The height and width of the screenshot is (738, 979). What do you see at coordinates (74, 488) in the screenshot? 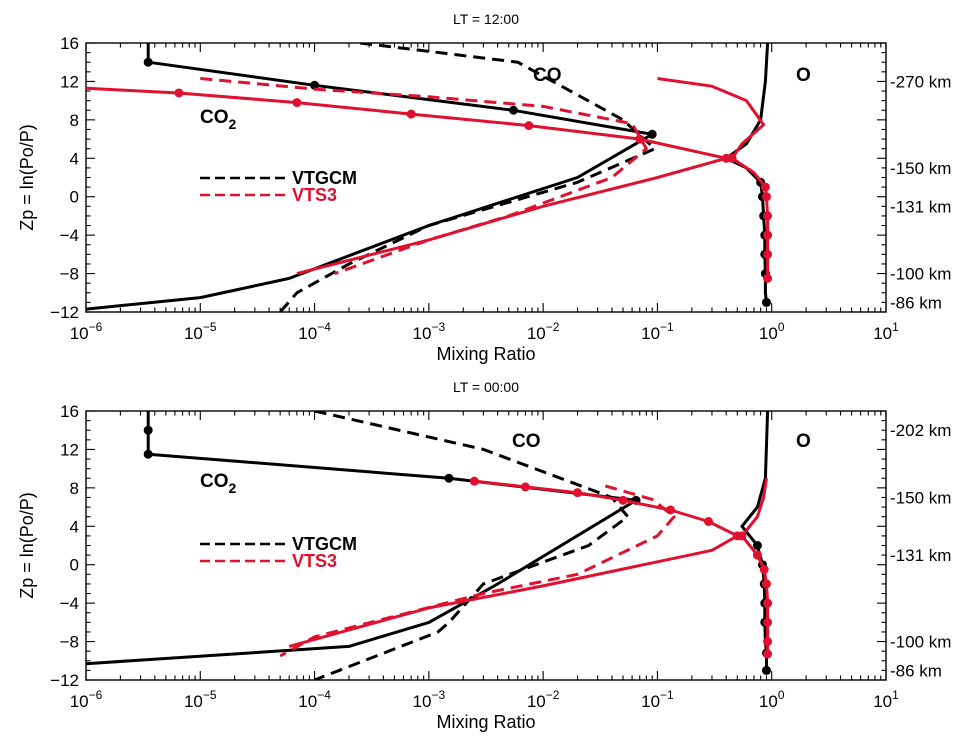
I see `y-tick-label: 8` at bounding box center [74, 488].